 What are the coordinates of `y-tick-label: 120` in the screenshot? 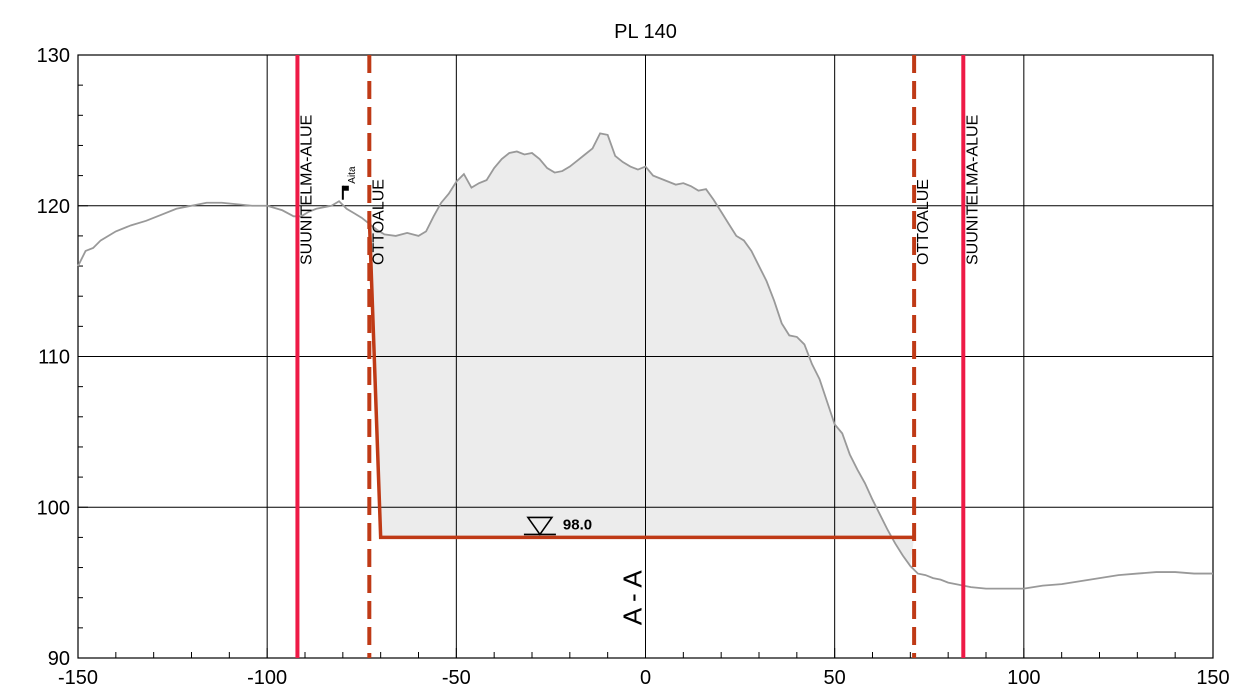 It's located at (53, 207).